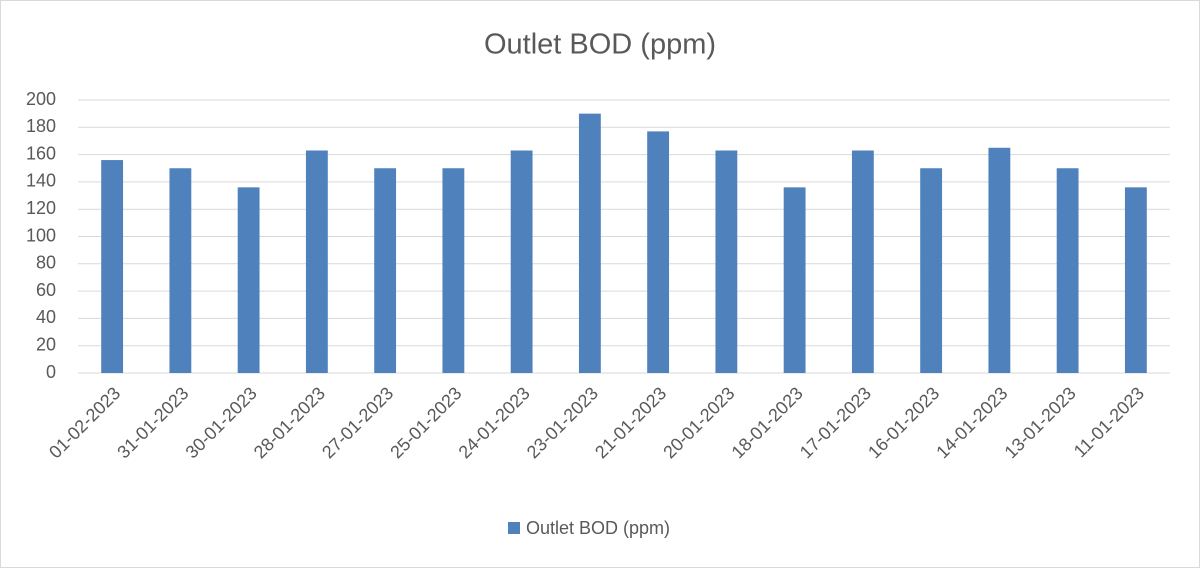  I want to click on y-tick-label: 100, so click(41, 235).